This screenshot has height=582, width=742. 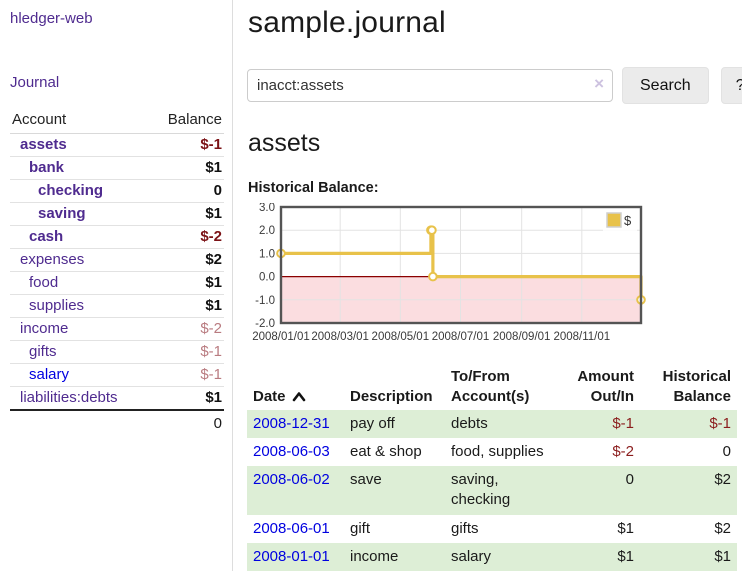 I want to click on svg-text: 2.0, so click(x=267, y=231).